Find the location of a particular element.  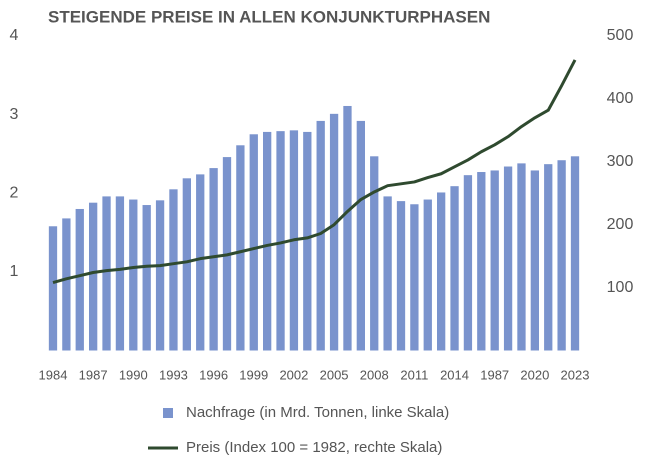

x-tick-label: 2014 is located at coordinates (454, 374).